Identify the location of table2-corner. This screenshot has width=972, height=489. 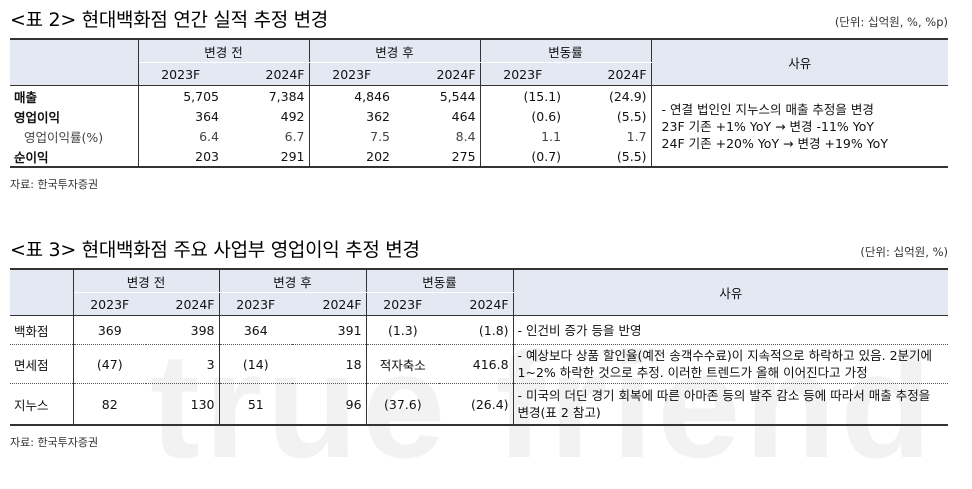
(74, 50).